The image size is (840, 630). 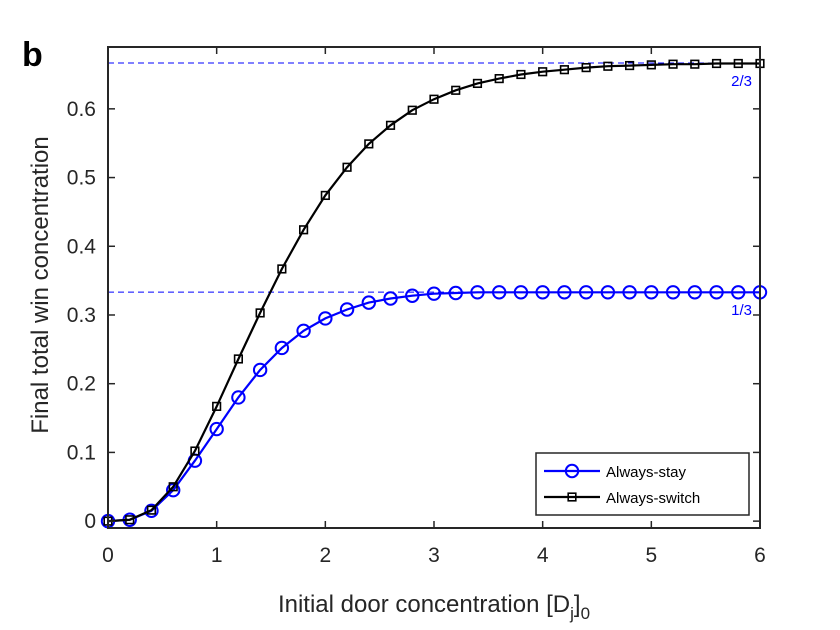 What do you see at coordinates (760, 555) in the screenshot?
I see `x-tick-label: 6` at bounding box center [760, 555].